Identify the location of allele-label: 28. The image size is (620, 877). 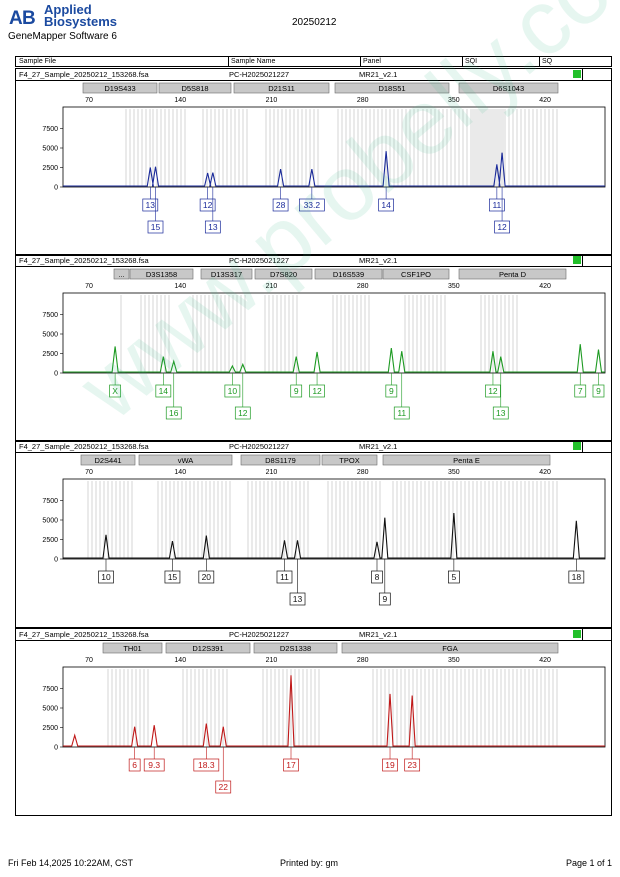
(280, 199).